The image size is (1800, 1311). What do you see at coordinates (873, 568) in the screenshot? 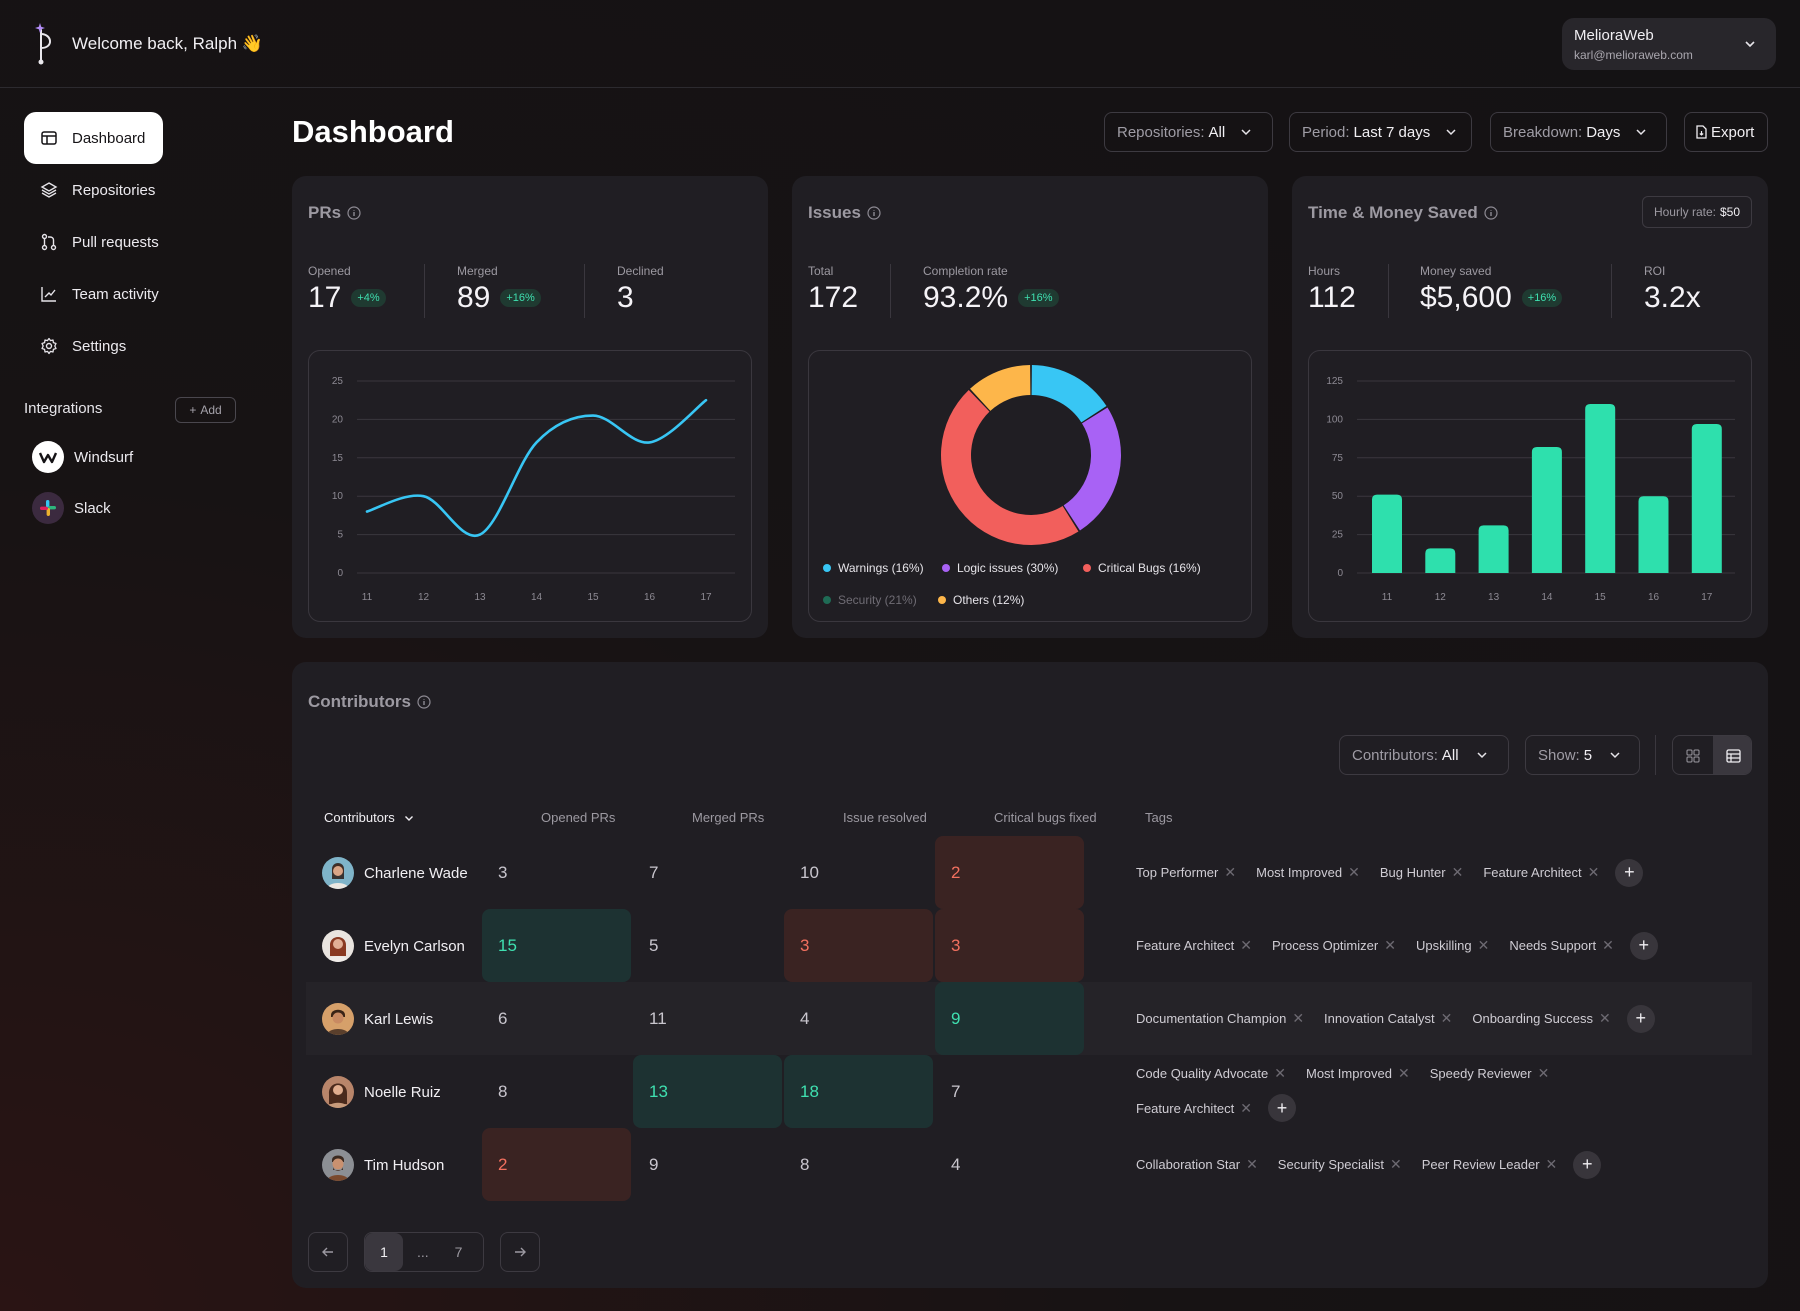
I see `legend-item: Warnings (16%)` at bounding box center [873, 568].